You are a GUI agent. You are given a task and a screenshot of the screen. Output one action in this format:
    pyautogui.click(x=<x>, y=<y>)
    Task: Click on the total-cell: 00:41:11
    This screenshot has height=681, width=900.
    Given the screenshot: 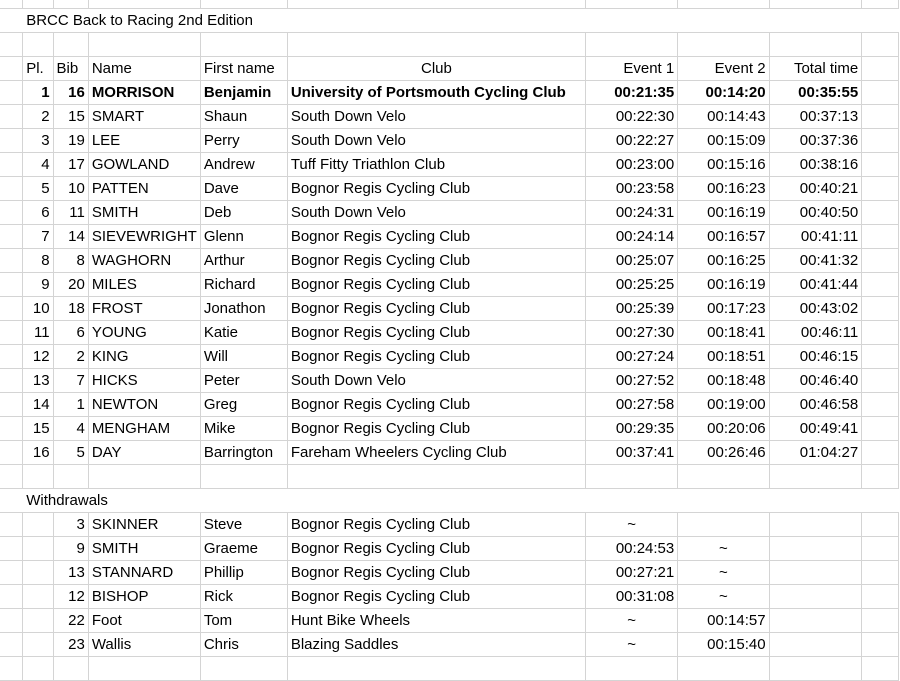 What is the action you would take?
    pyautogui.click(x=815, y=236)
    